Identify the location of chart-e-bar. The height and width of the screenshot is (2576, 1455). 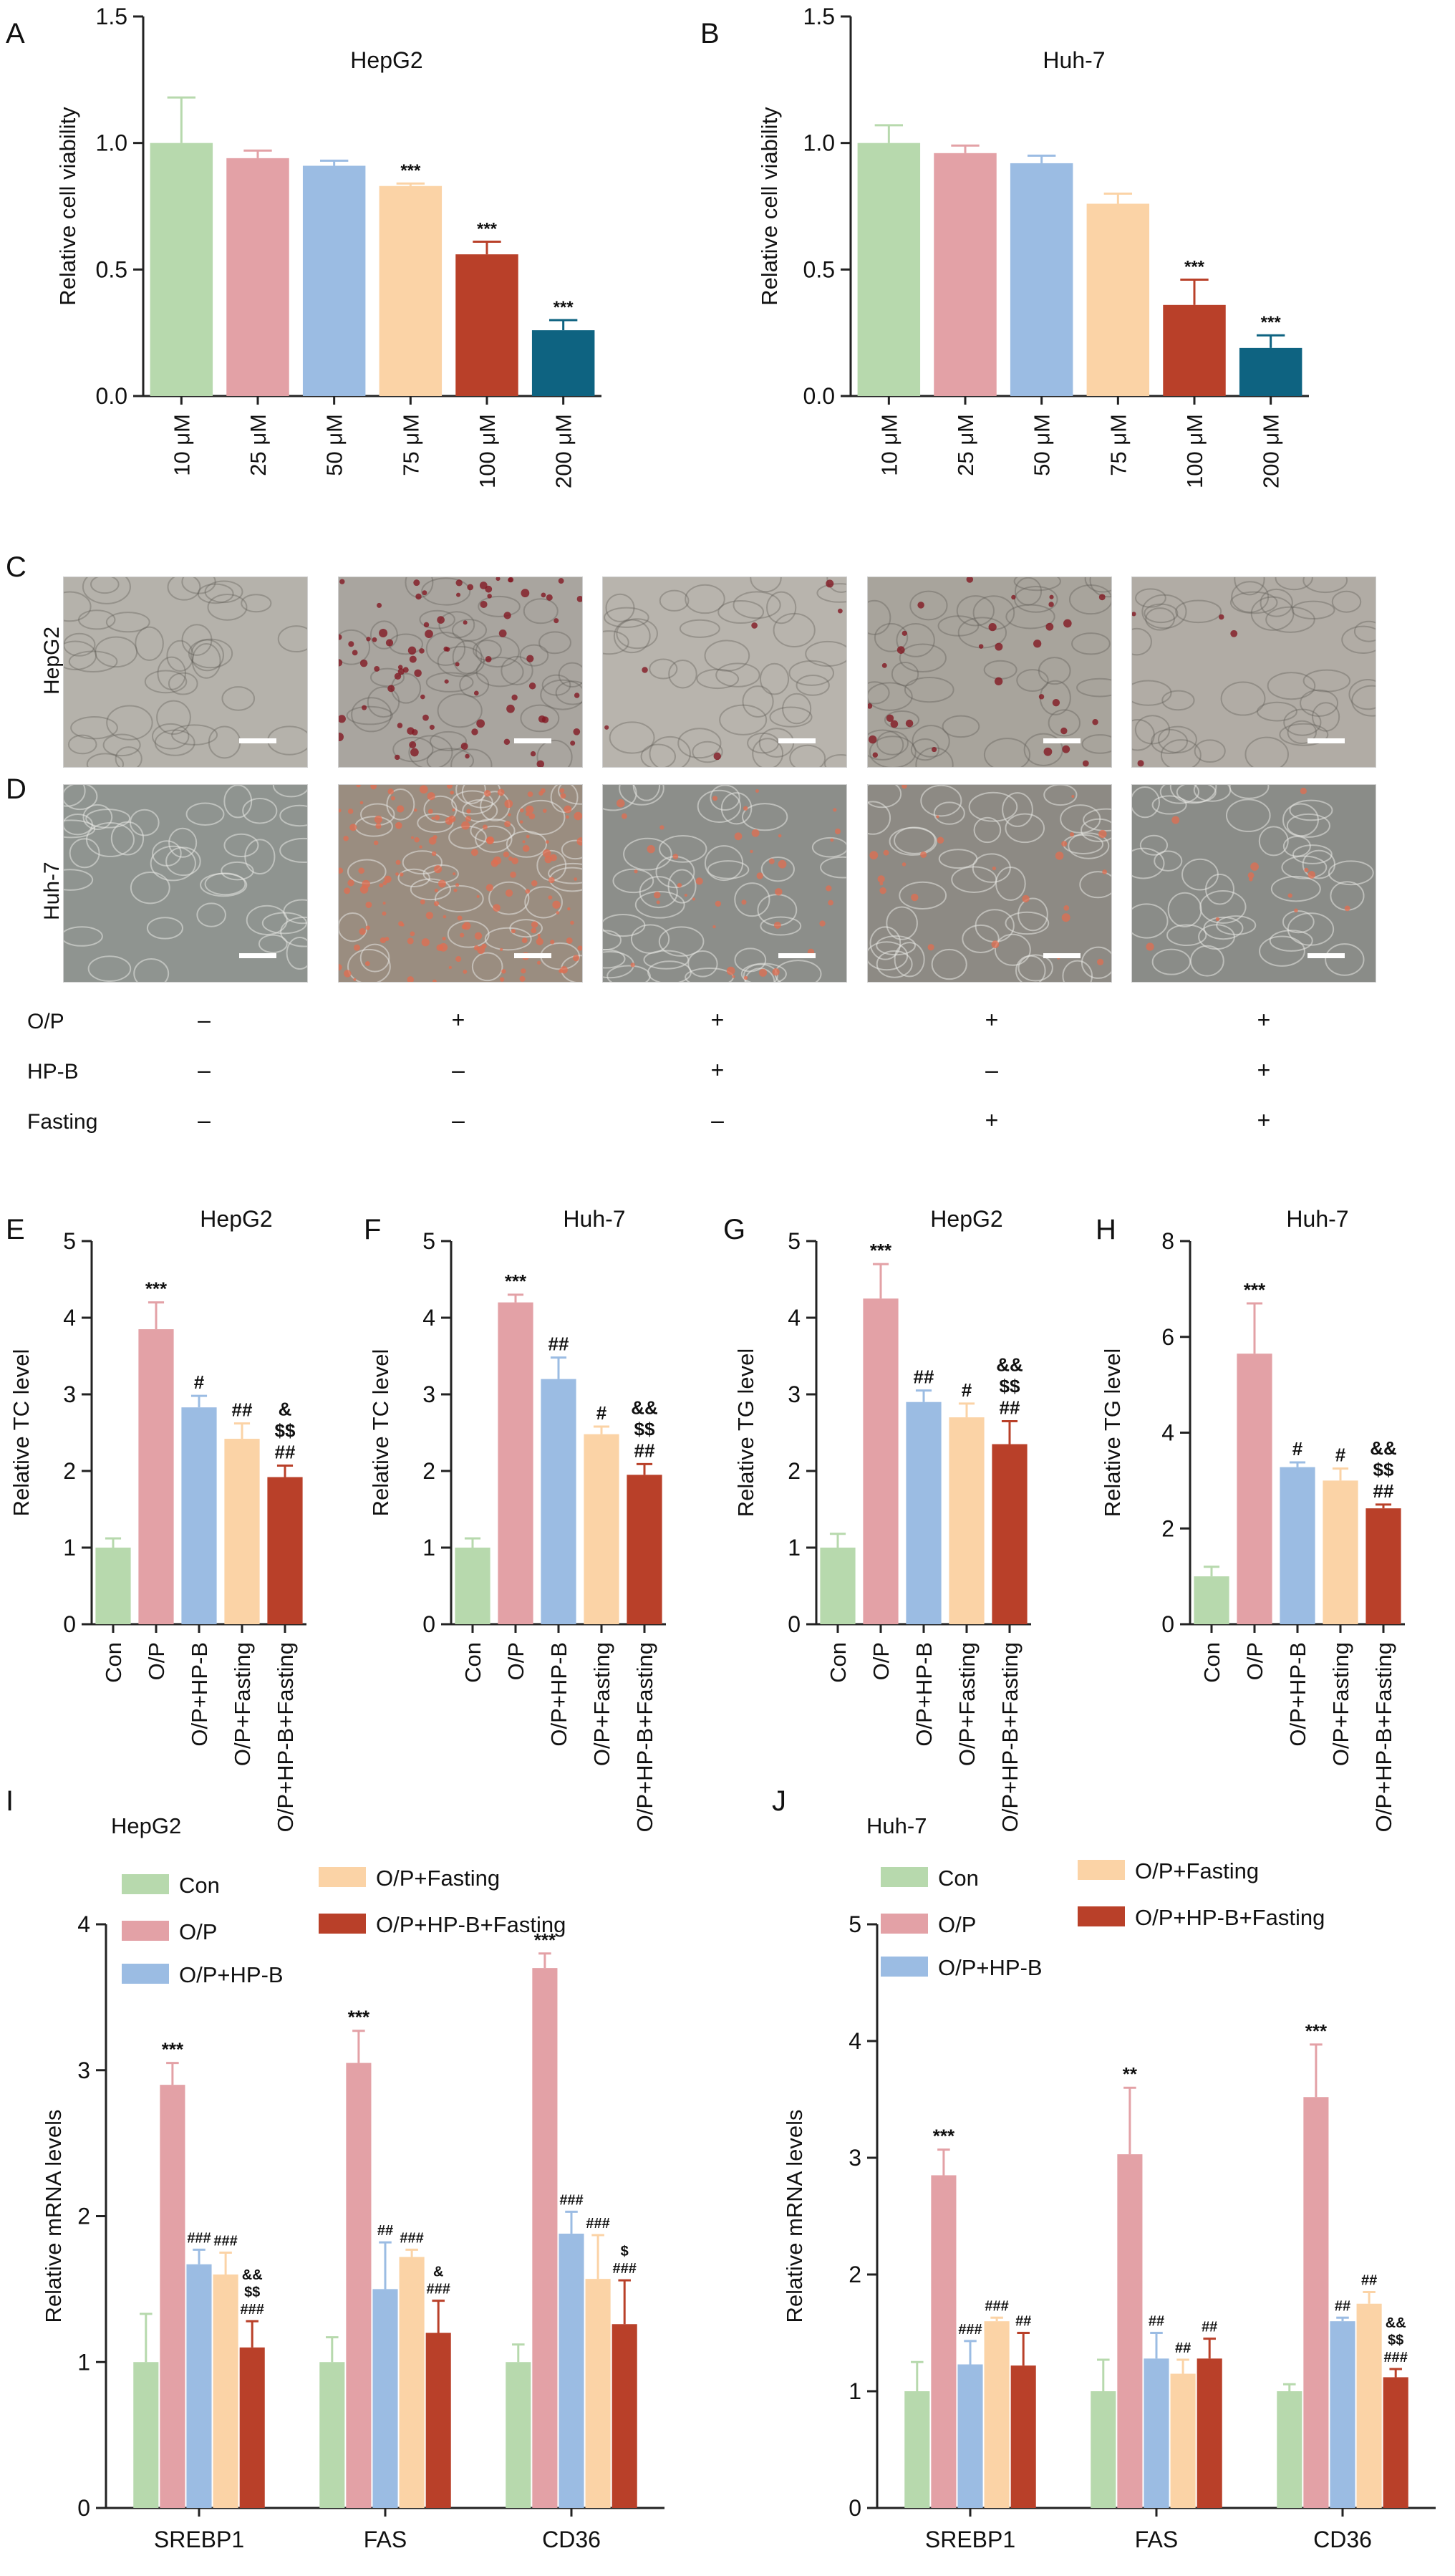
(113, 1586).